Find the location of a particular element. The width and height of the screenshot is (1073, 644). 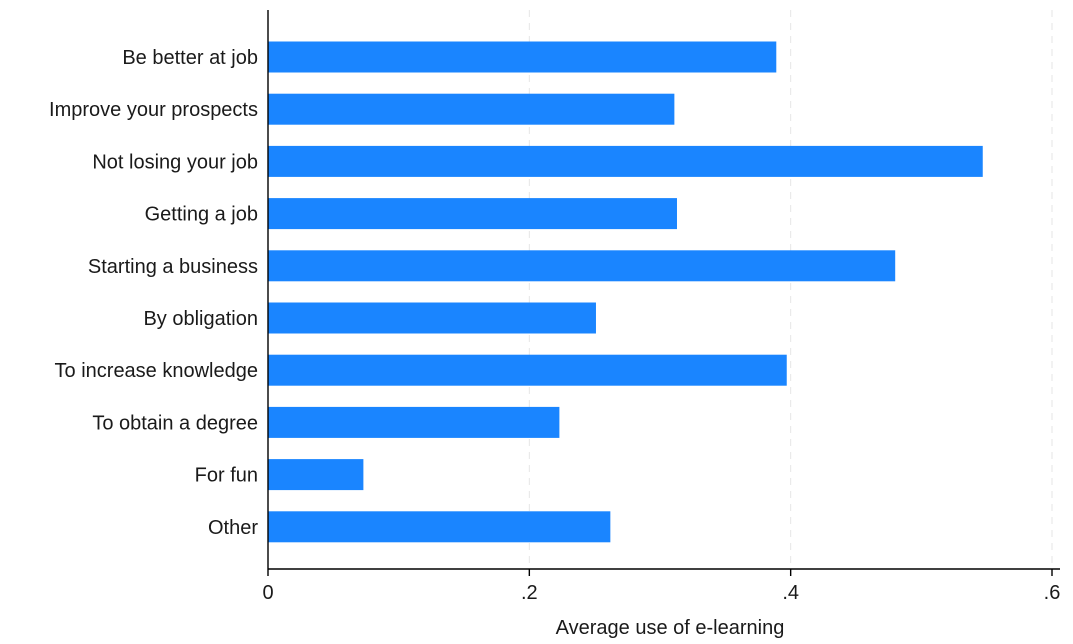

category-label-3: Getting a job is located at coordinates (201, 215).